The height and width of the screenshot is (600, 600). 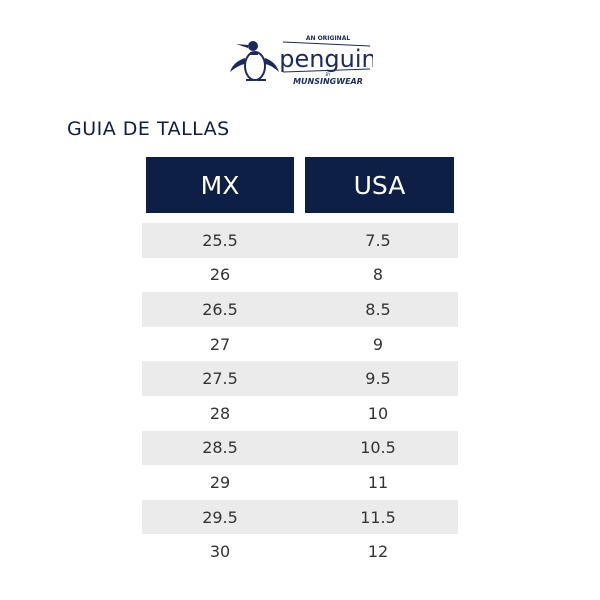 I want to click on mx-size-cell: 28.5, so click(x=220, y=448).